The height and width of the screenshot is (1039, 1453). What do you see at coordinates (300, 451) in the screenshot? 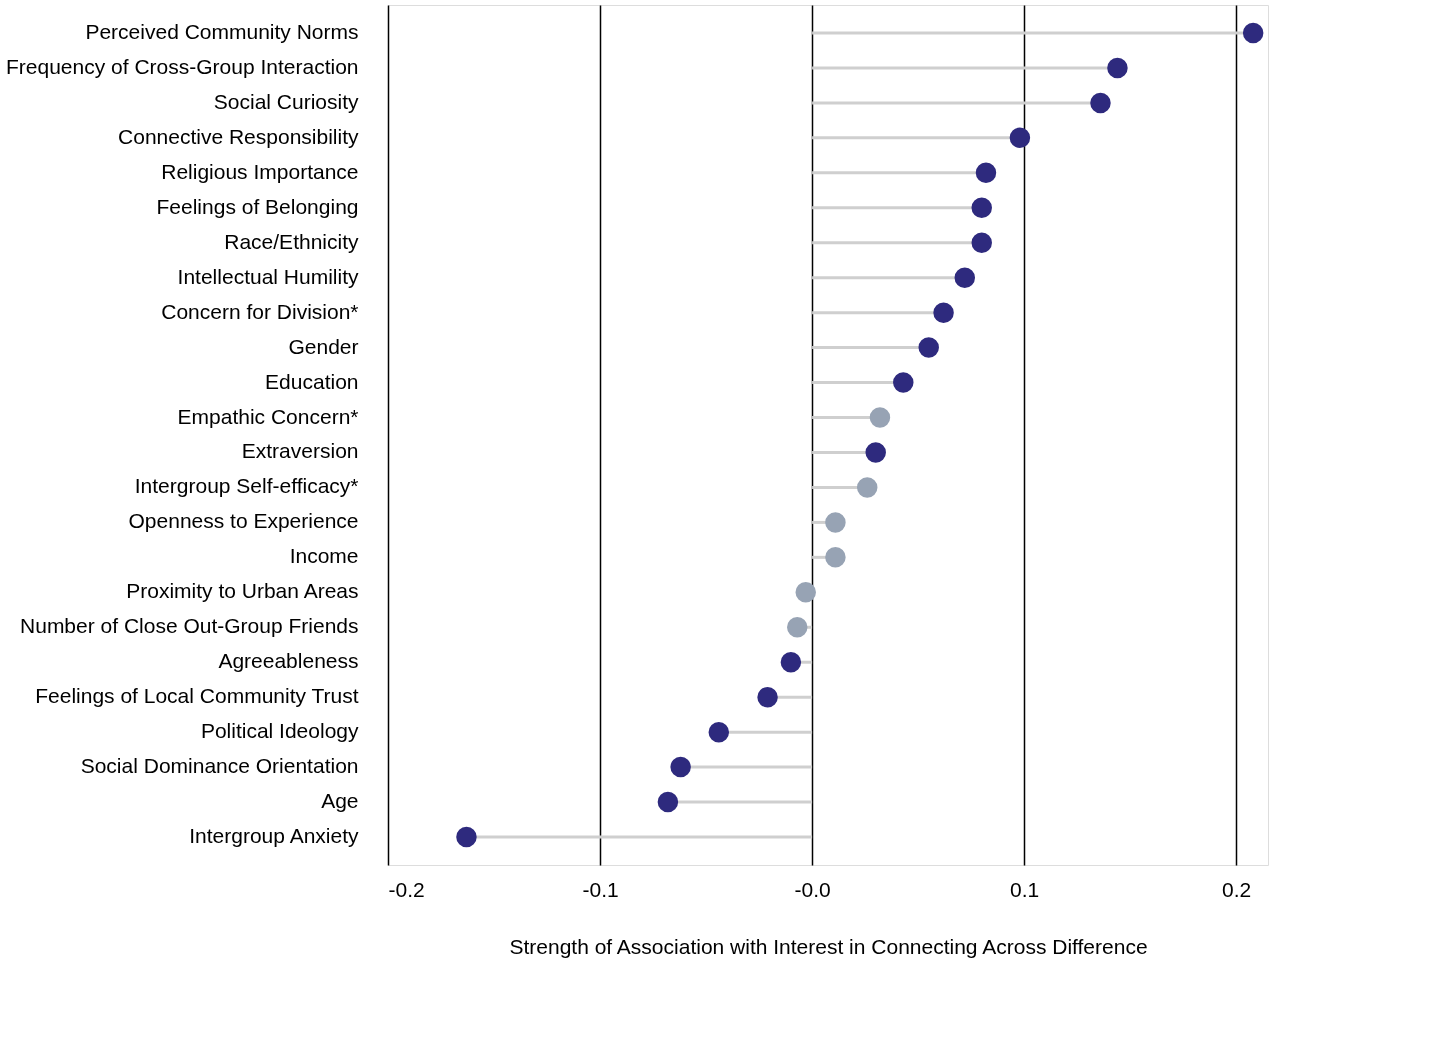
I see `y-tick-label: Extraversion` at bounding box center [300, 451].